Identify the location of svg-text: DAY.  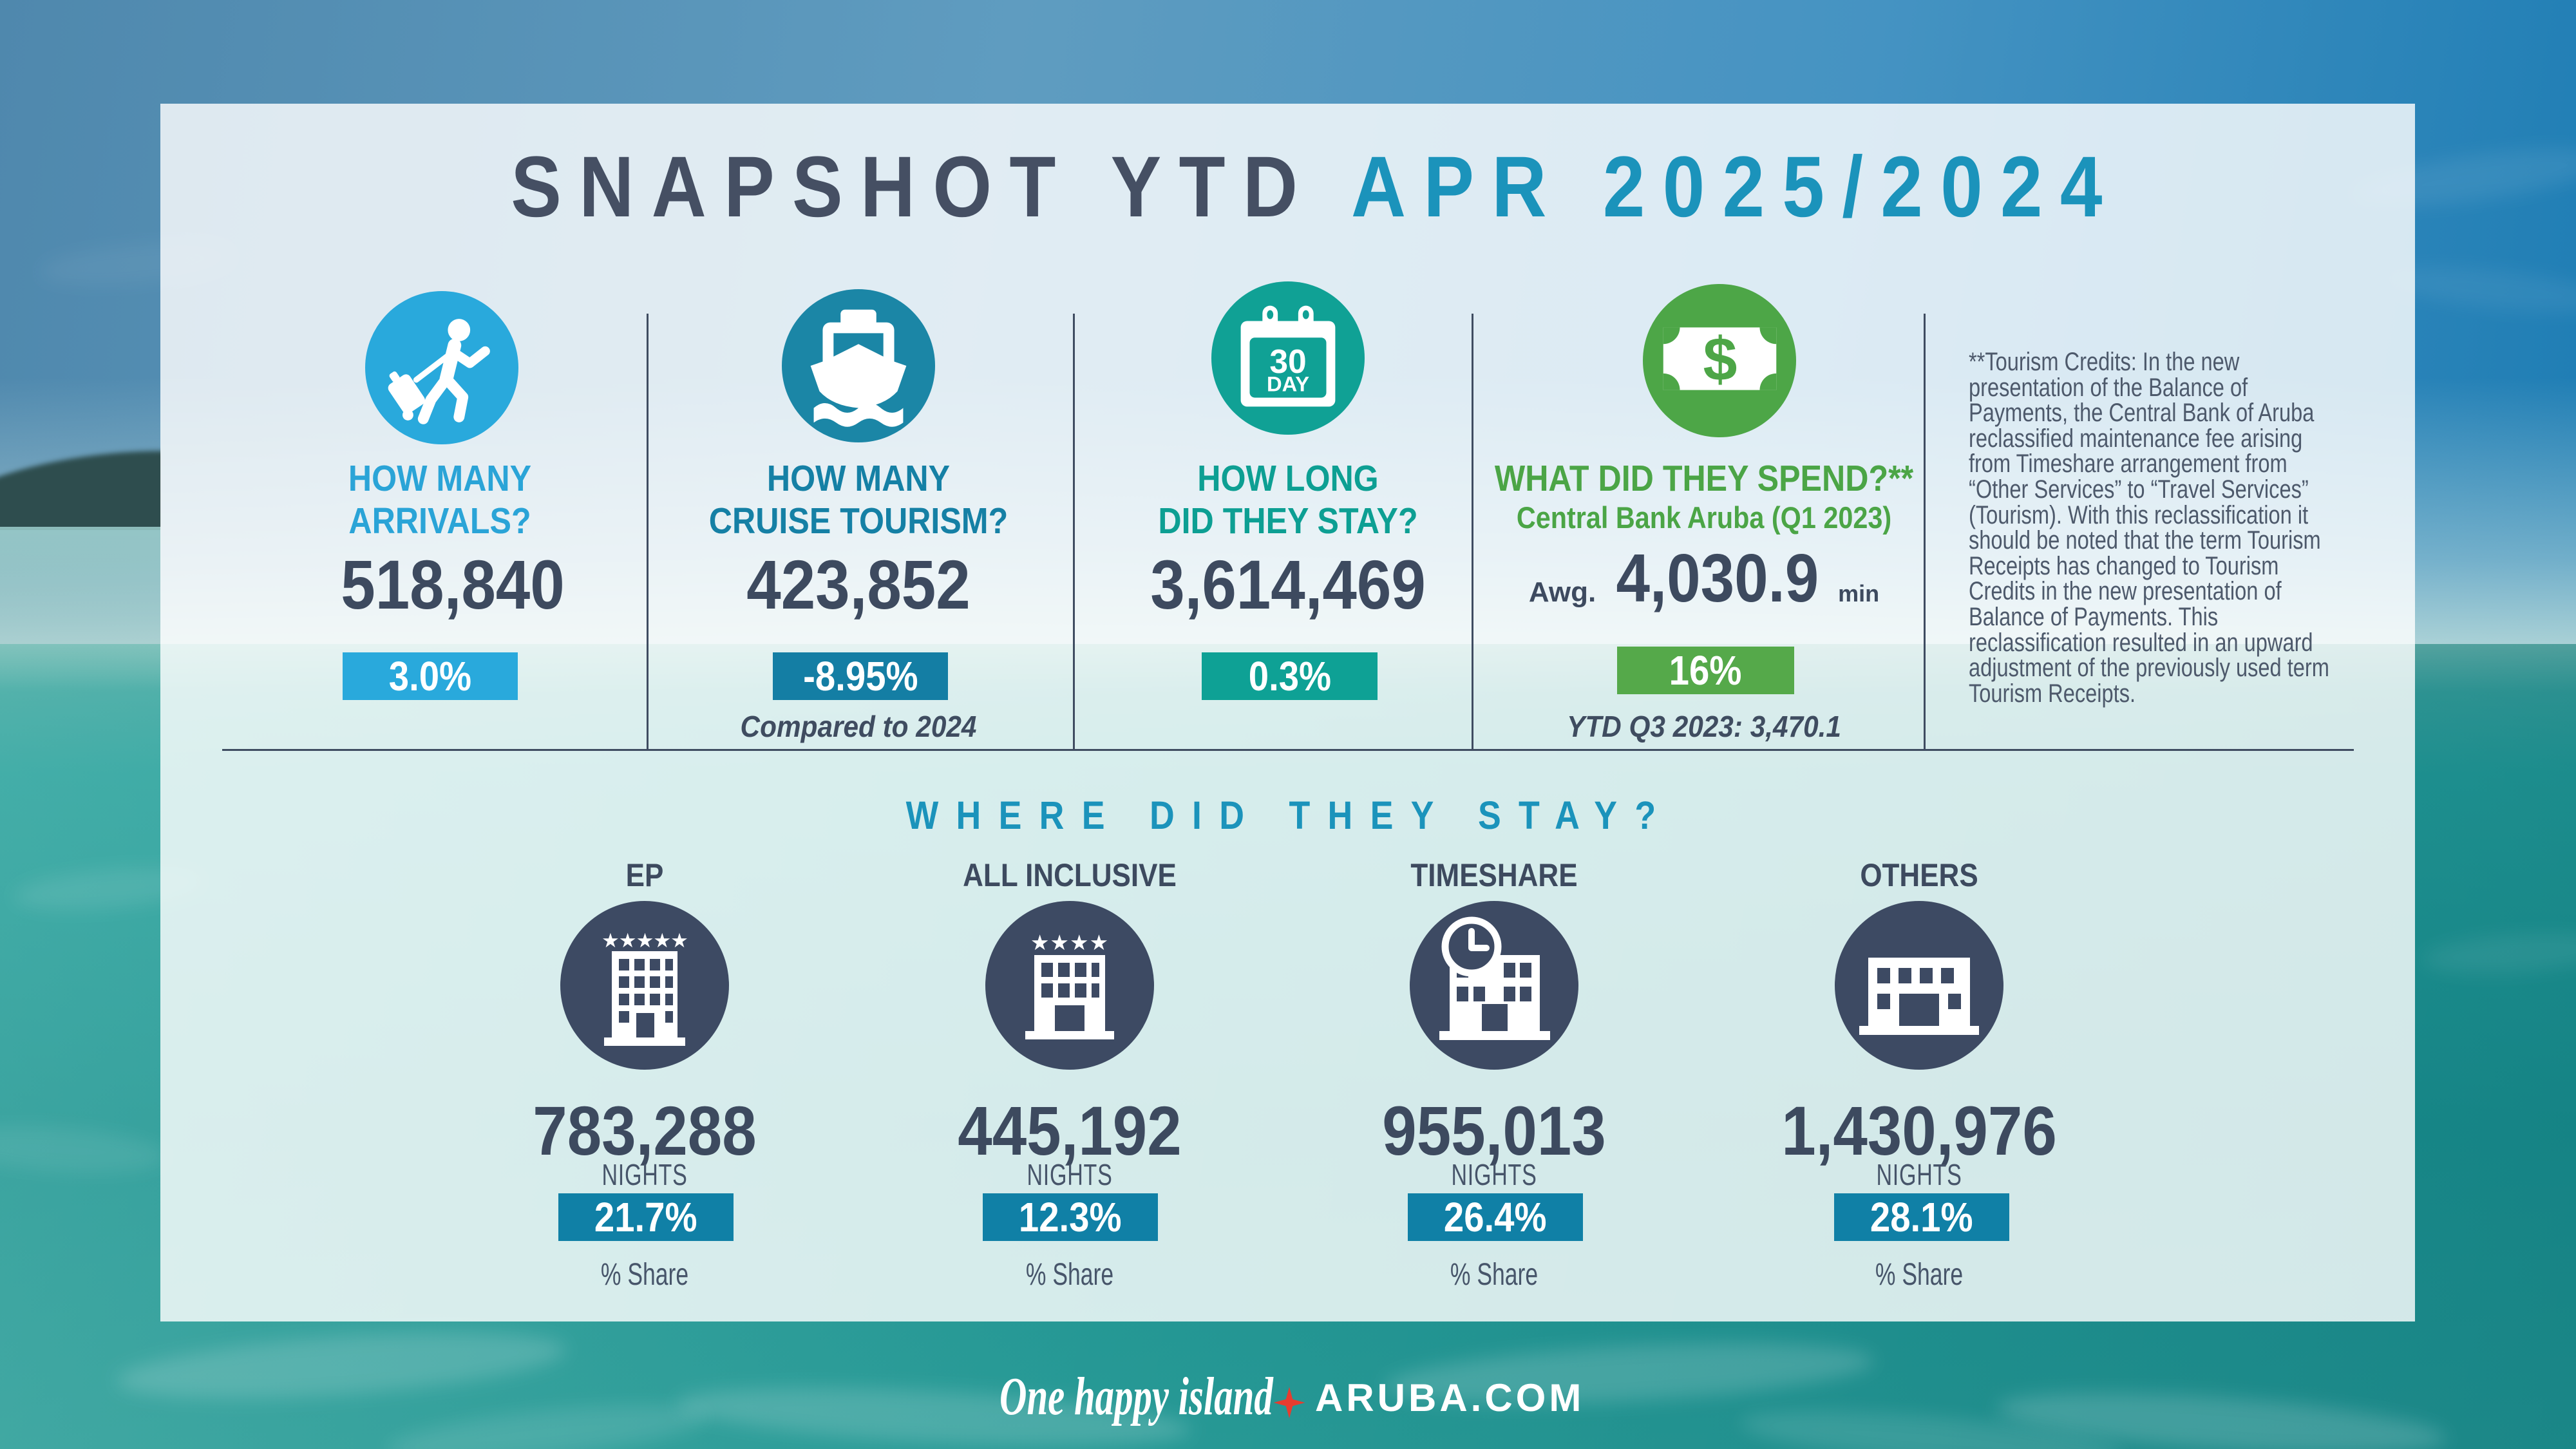
(1288, 384).